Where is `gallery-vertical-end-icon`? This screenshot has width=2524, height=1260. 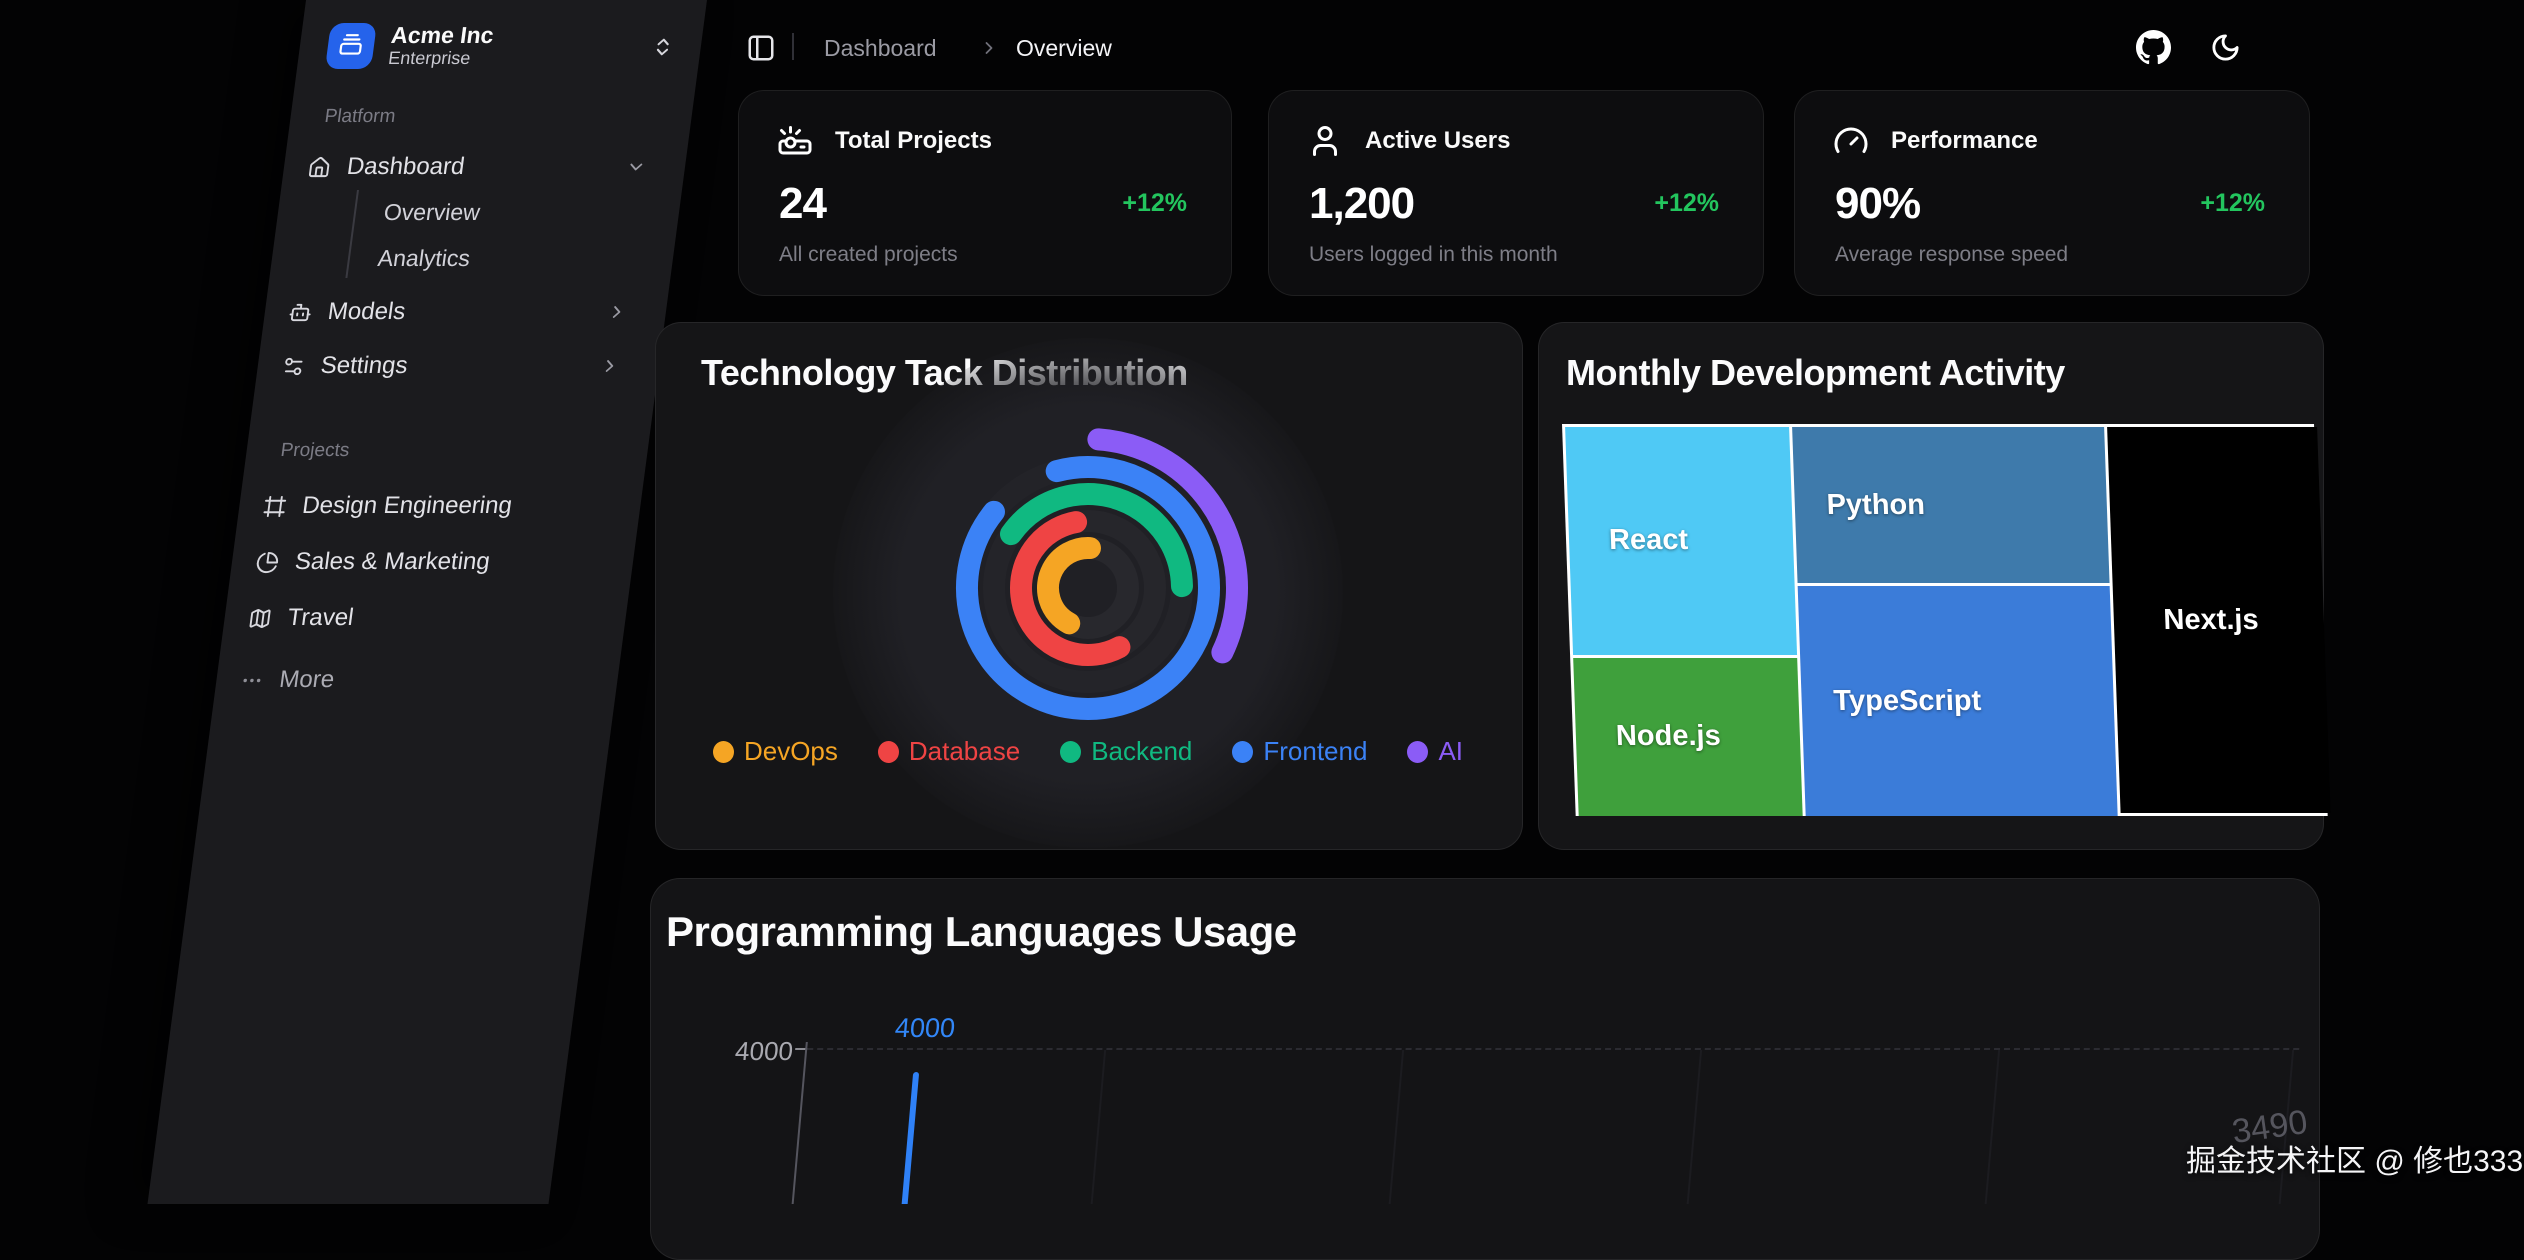 gallery-vertical-end-icon is located at coordinates (350, 46).